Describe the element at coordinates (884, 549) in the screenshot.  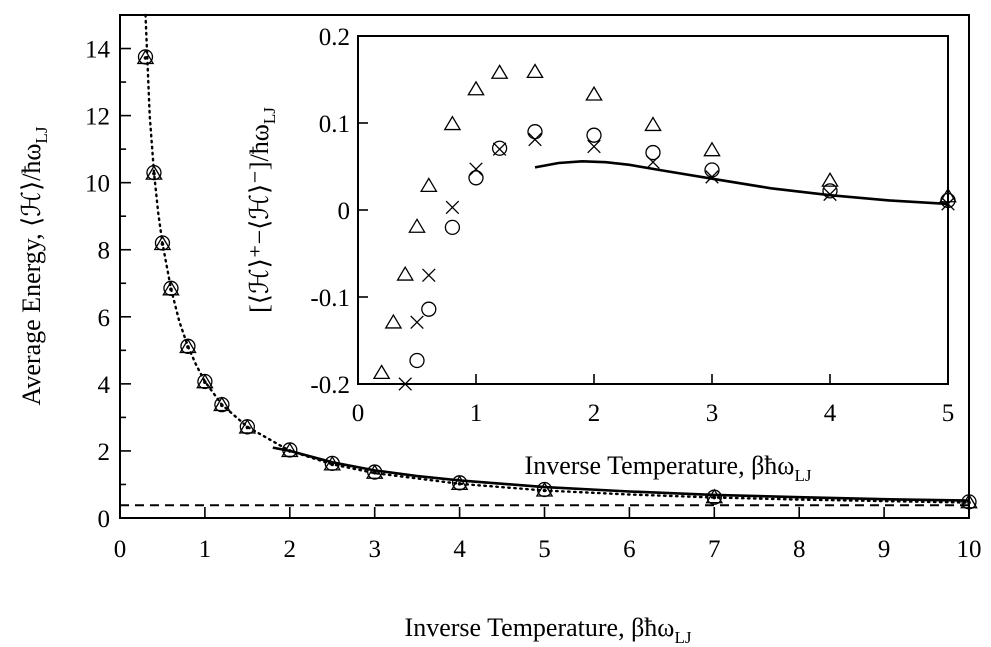
I see `main-x-tick-label: 9` at that location.